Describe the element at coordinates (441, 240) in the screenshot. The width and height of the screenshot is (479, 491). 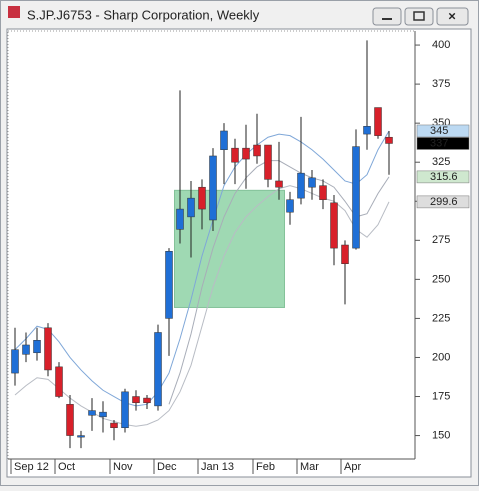
I see `y-tick-label: 275` at that location.